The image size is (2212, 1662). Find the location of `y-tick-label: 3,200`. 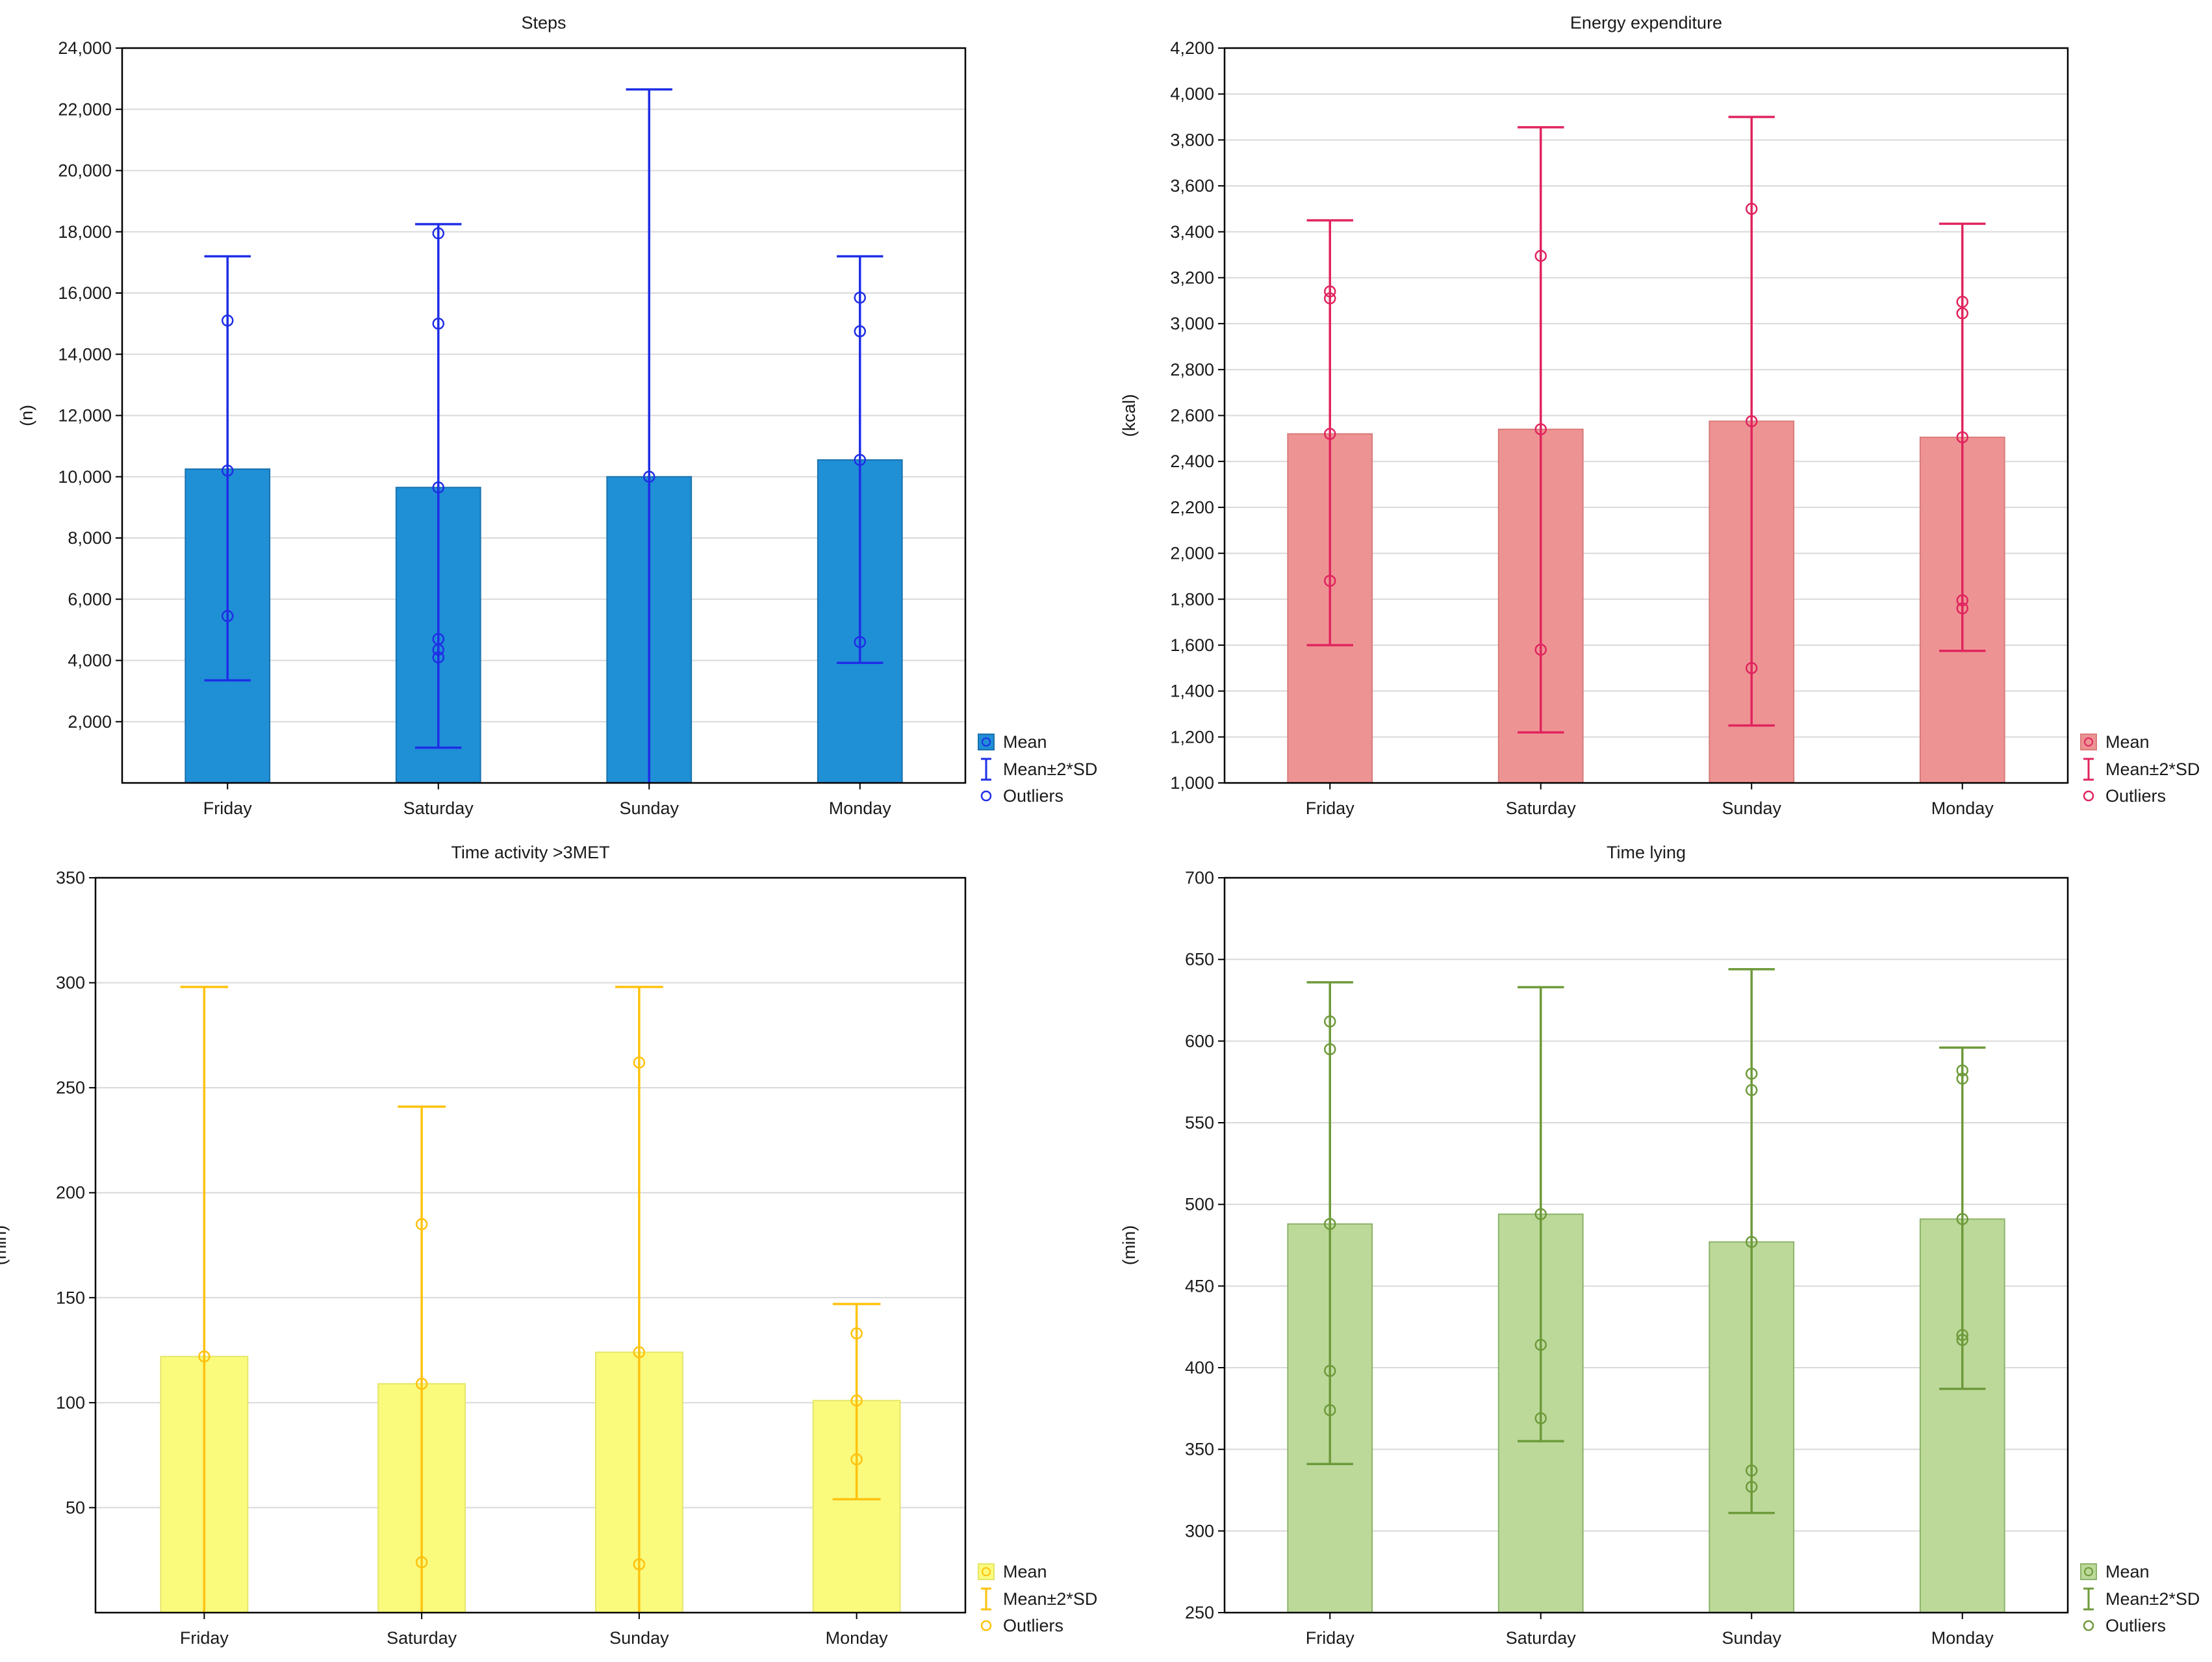

y-tick-label: 3,200 is located at coordinates (1192, 277).